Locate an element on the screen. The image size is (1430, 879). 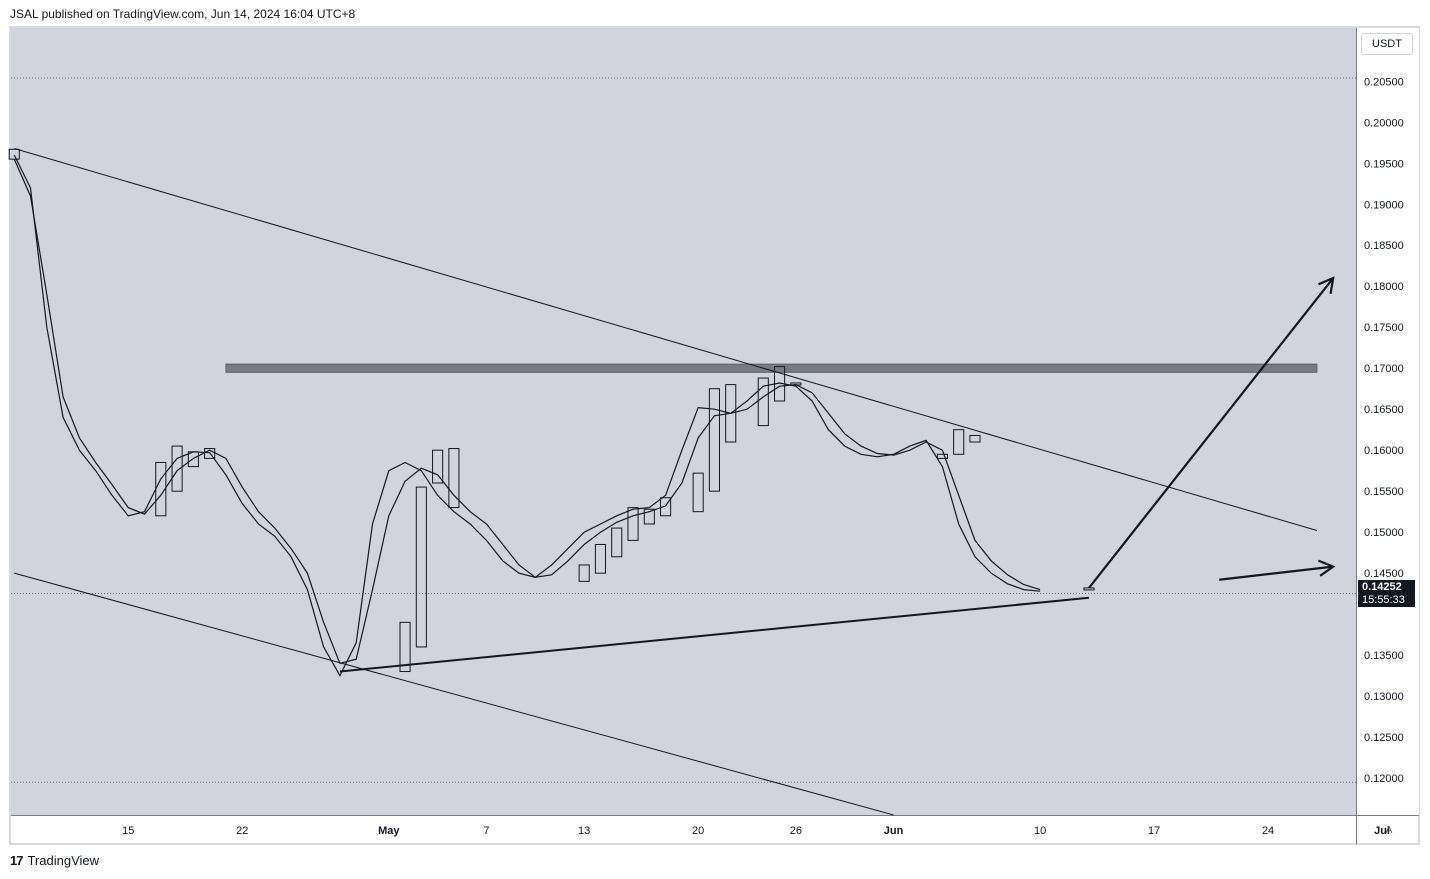
x-tick-label: 10 is located at coordinates (1040, 831).